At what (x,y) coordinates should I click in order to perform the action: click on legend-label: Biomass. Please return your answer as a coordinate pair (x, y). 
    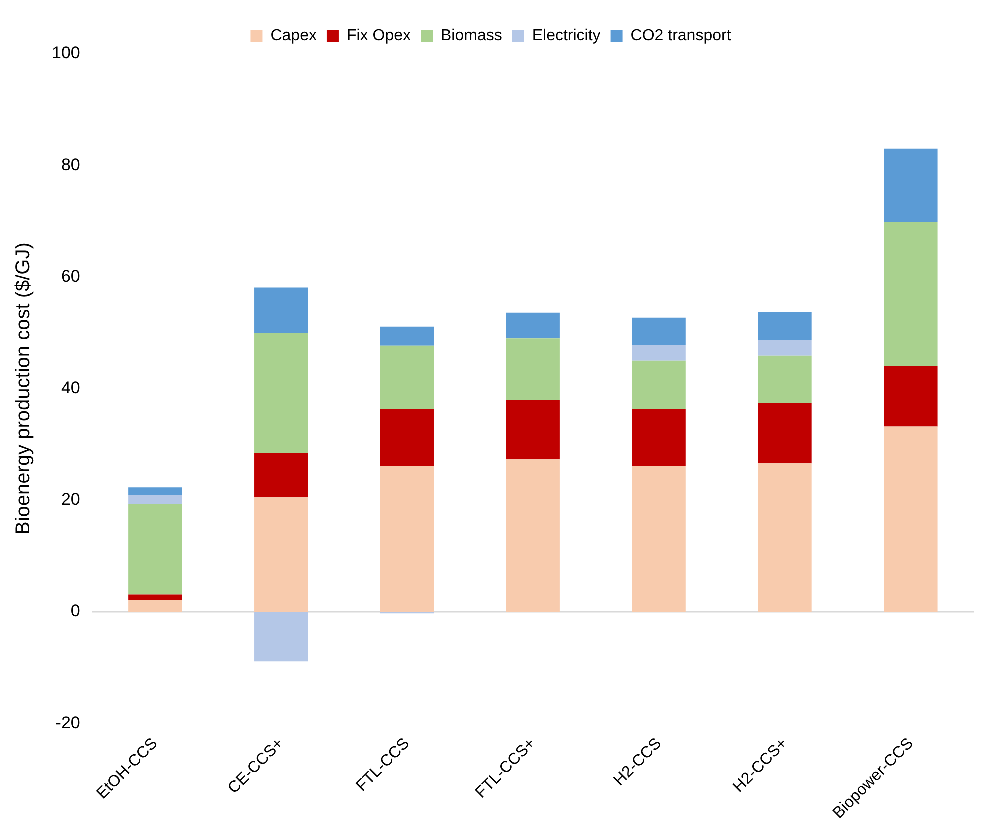
    Looking at the image, I should click on (471, 35).